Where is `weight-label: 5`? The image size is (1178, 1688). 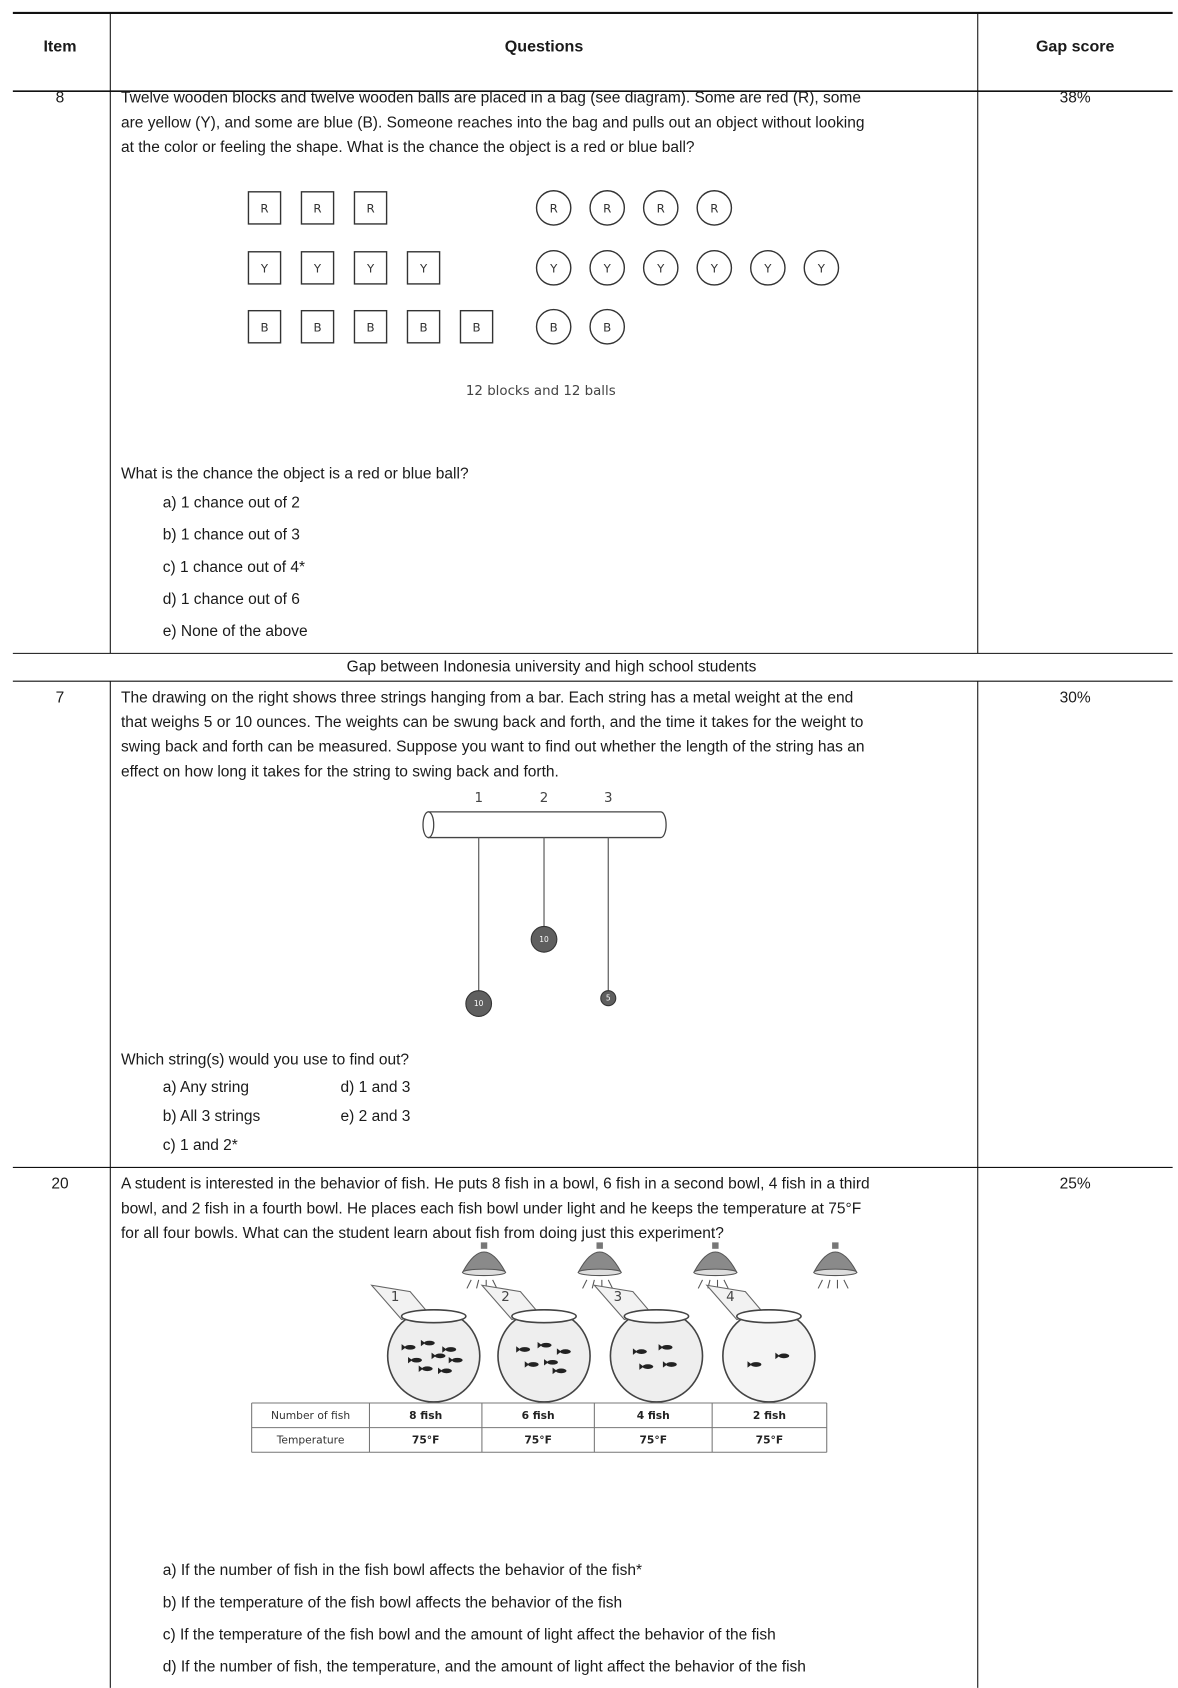
weight-label: 5 is located at coordinates (608, 998).